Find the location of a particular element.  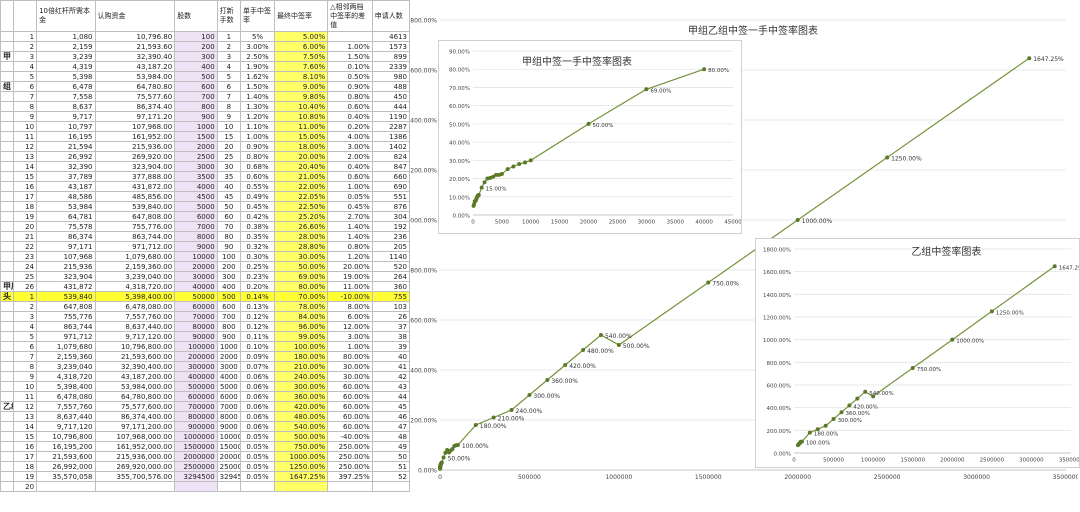

cell-a is located at coordinates (390, 486).